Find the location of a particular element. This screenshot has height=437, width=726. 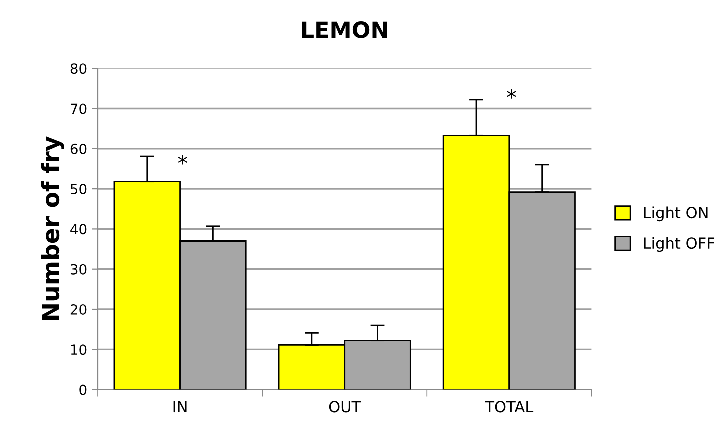

x-tick-label: IN is located at coordinates (180, 407).